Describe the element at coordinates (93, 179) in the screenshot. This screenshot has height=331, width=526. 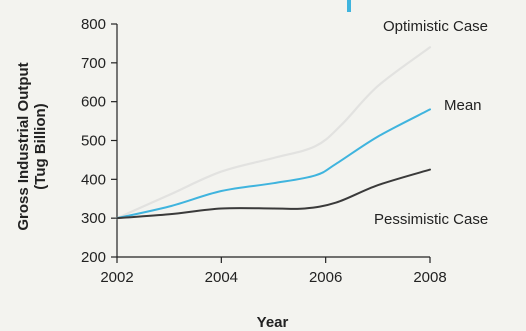
I see `y-tick-label: 400` at that location.